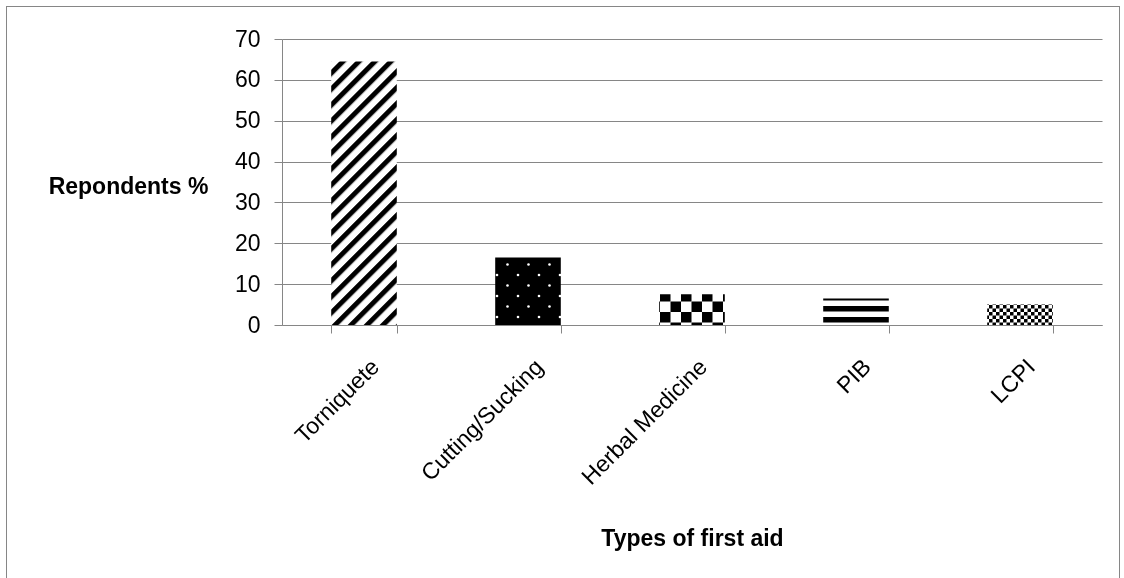  Describe the element at coordinates (128, 185) in the screenshot. I see `y-axis-title: Repondents %` at that location.